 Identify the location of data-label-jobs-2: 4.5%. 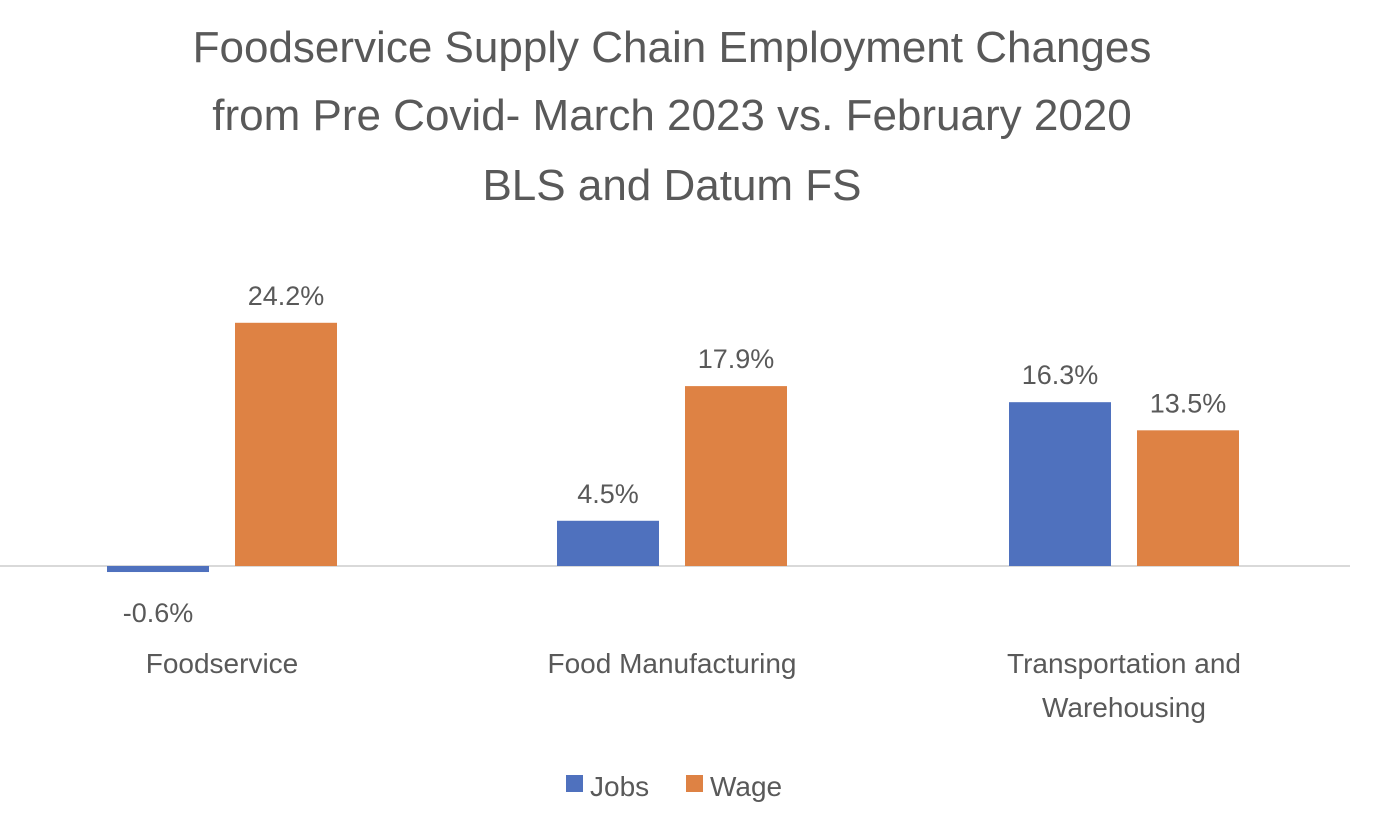
(608, 494).